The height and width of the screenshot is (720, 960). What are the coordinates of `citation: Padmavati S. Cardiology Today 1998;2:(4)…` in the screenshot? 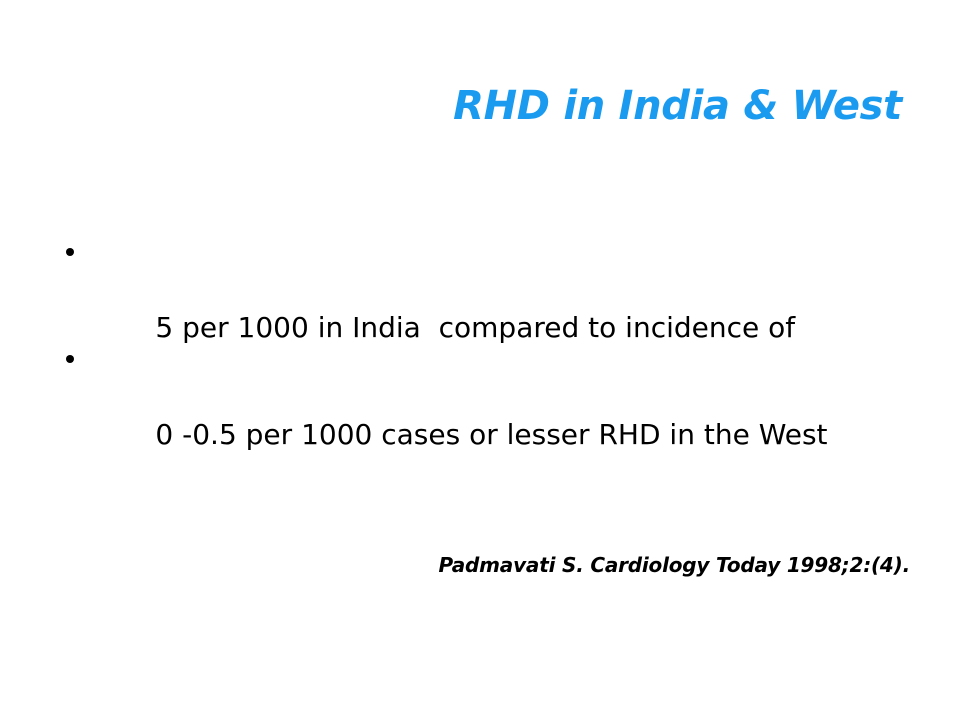 It's located at (674, 565).